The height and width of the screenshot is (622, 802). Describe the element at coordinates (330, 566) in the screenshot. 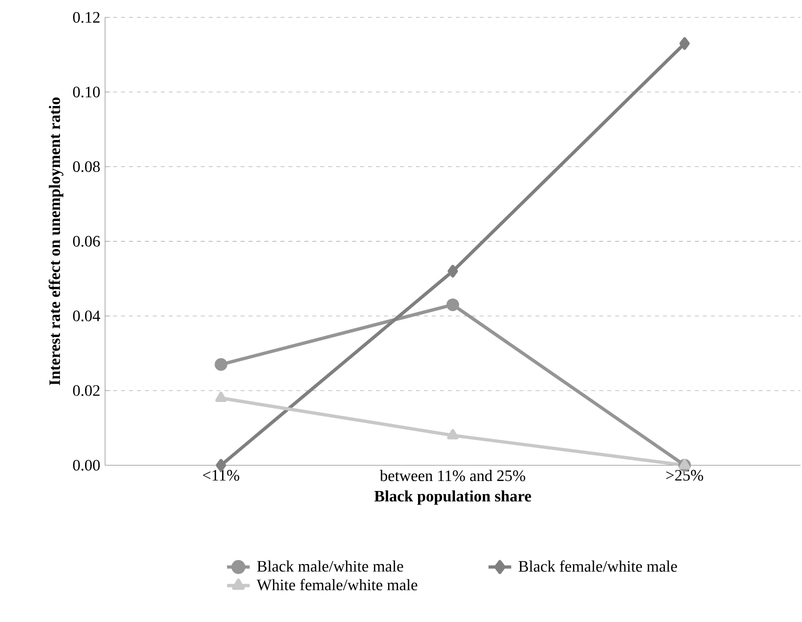

I see `legend-label: Black male/white male` at that location.